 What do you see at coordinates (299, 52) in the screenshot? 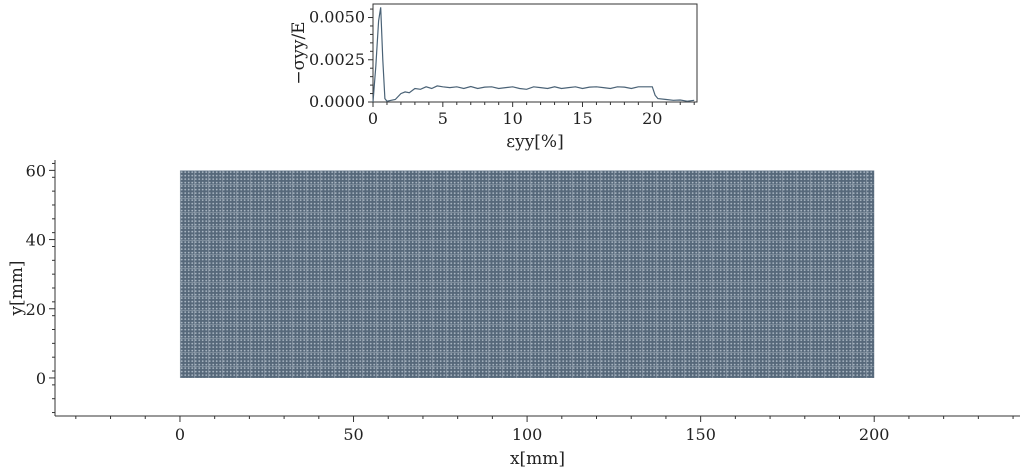
I see `y-axis-label: −σyy/E` at bounding box center [299, 52].